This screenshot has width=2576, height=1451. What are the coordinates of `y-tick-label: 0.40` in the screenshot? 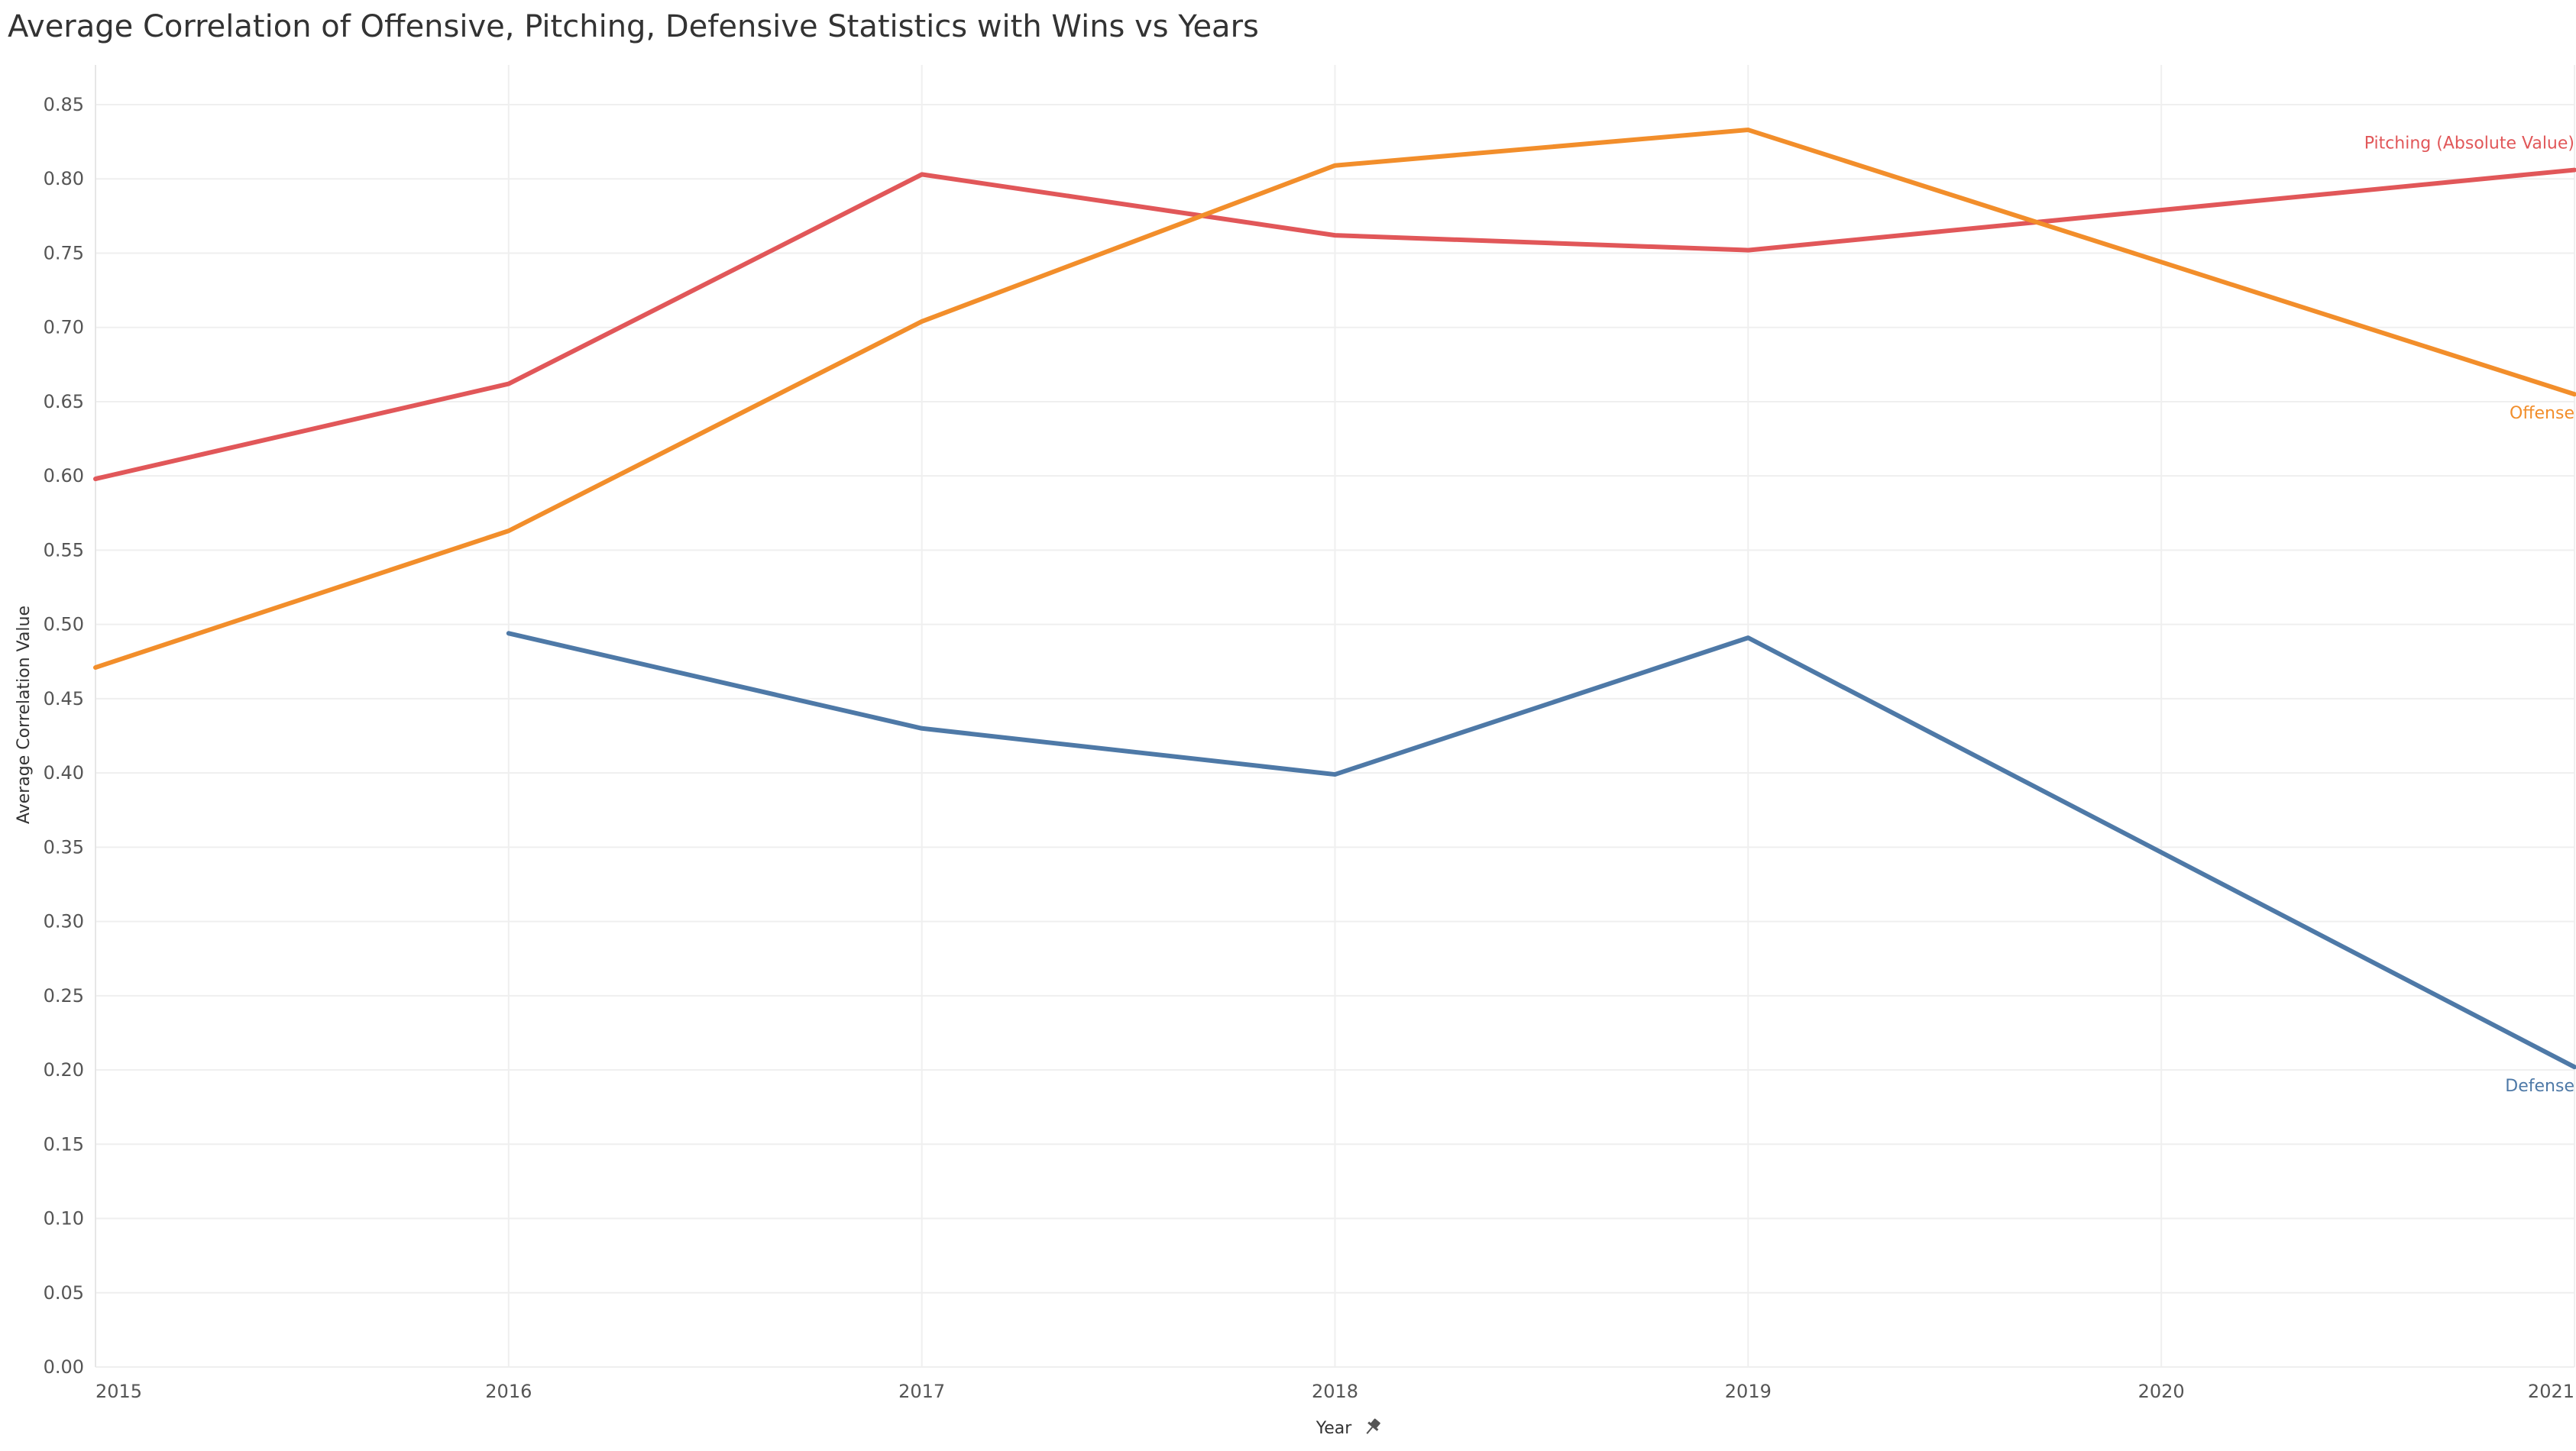 It's located at (64, 773).